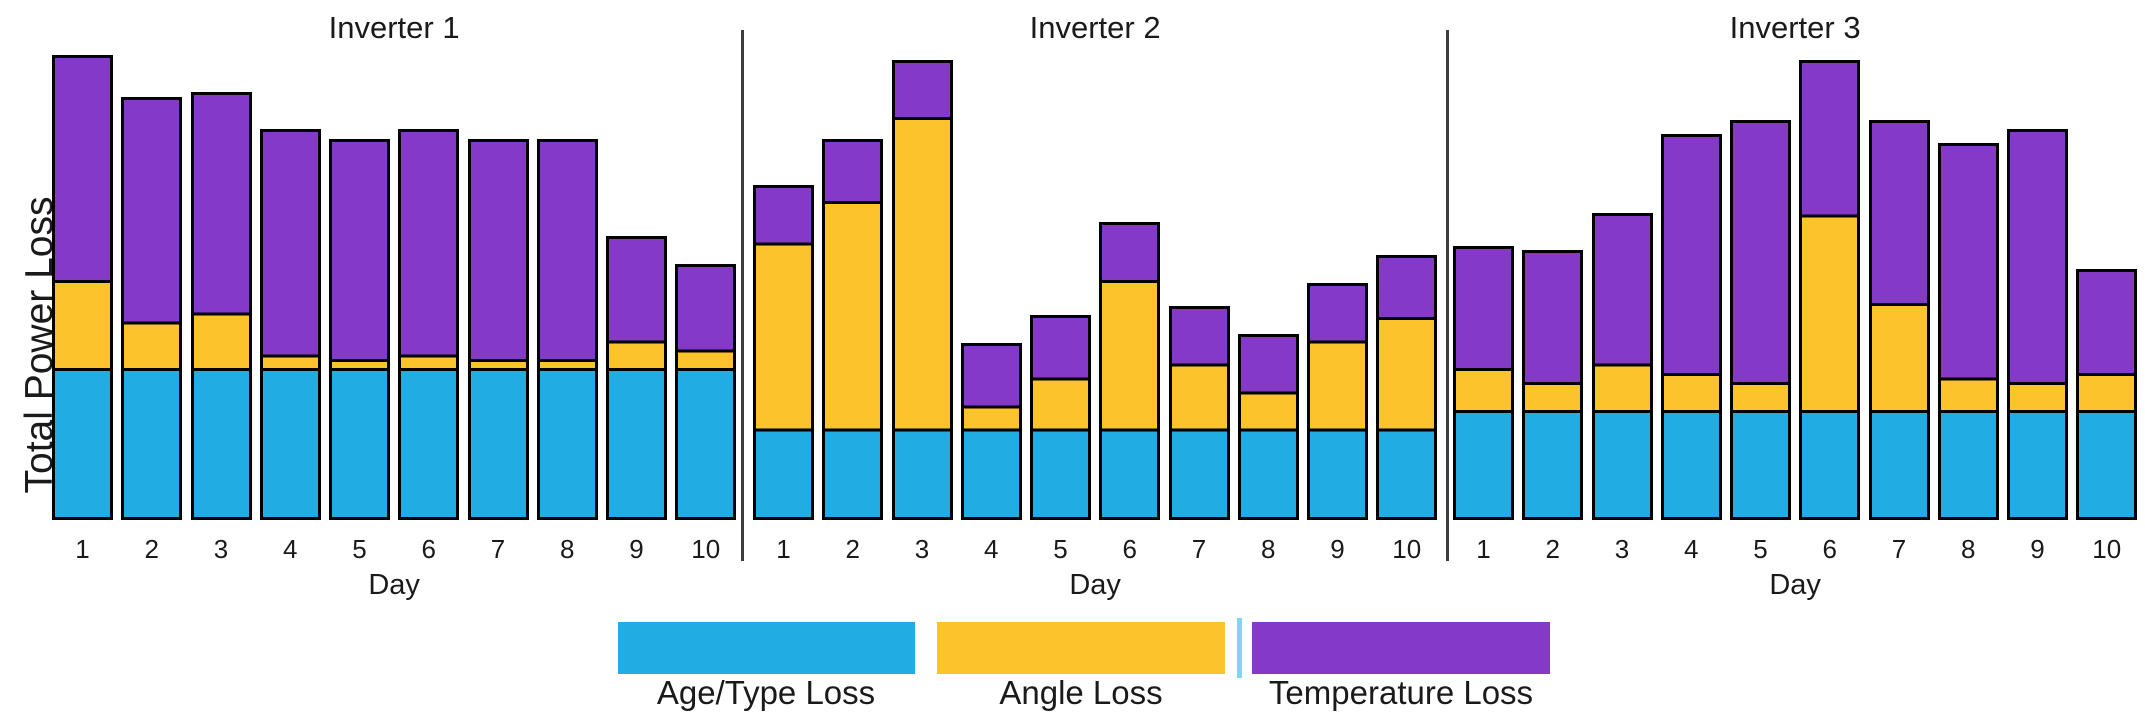 Image resolution: width=2145 pixels, height=718 pixels. Describe the element at coordinates (991, 549) in the screenshot. I see `x-tick-inverter-2-day-4: 4` at that location.